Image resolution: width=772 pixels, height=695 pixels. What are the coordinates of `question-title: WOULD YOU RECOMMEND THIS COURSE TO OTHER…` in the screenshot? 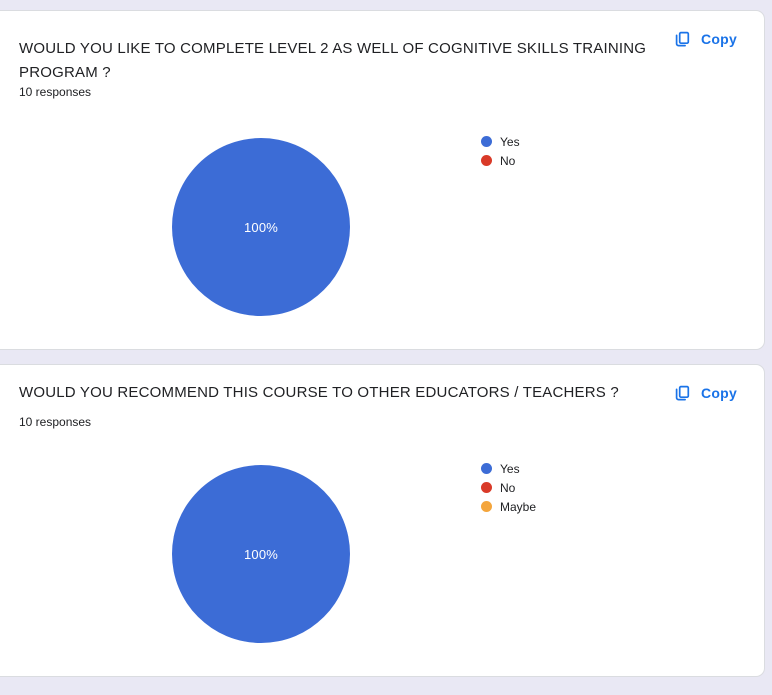 It's located at (319, 392).